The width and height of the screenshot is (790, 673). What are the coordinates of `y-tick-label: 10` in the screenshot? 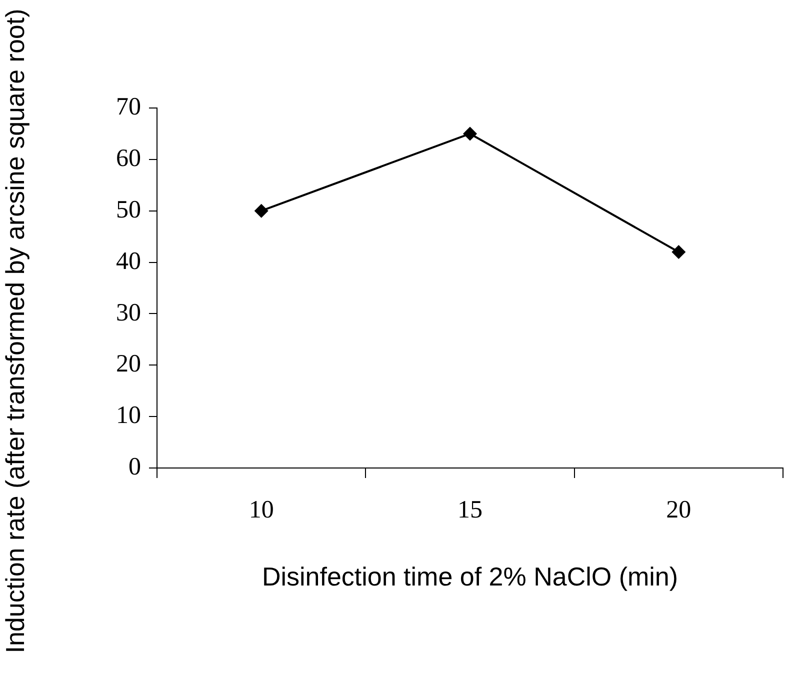 It's located at (128, 416).